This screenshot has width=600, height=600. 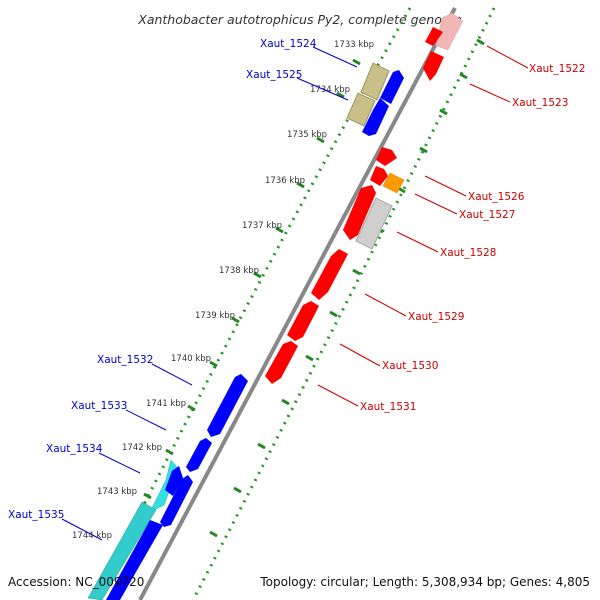 I want to click on kbp-label: 1740 kbp, so click(x=191, y=359).